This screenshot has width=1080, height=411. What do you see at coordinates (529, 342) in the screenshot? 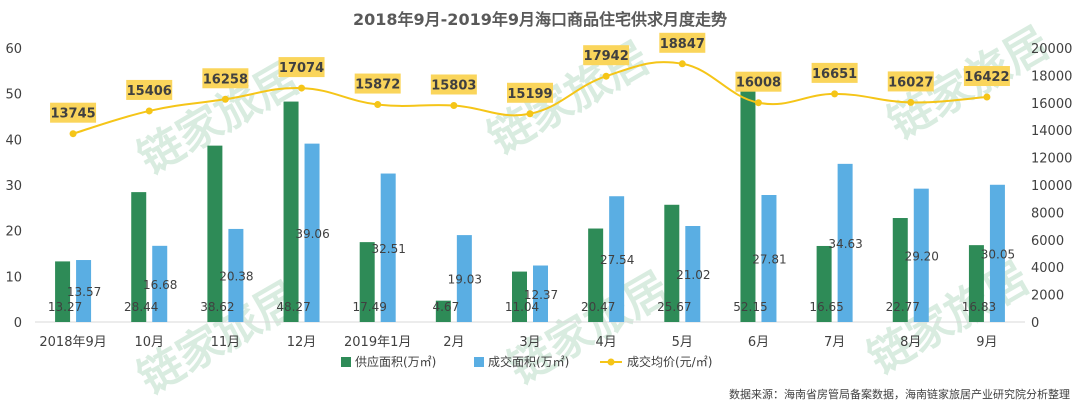
I see `category-label: 3月` at bounding box center [529, 342].